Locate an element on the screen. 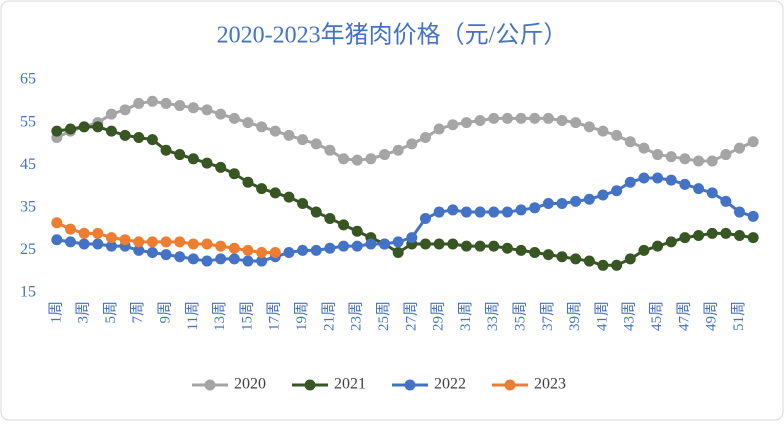 The height and width of the screenshot is (426, 784). legend-label: 2020 is located at coordinates (250, 384).